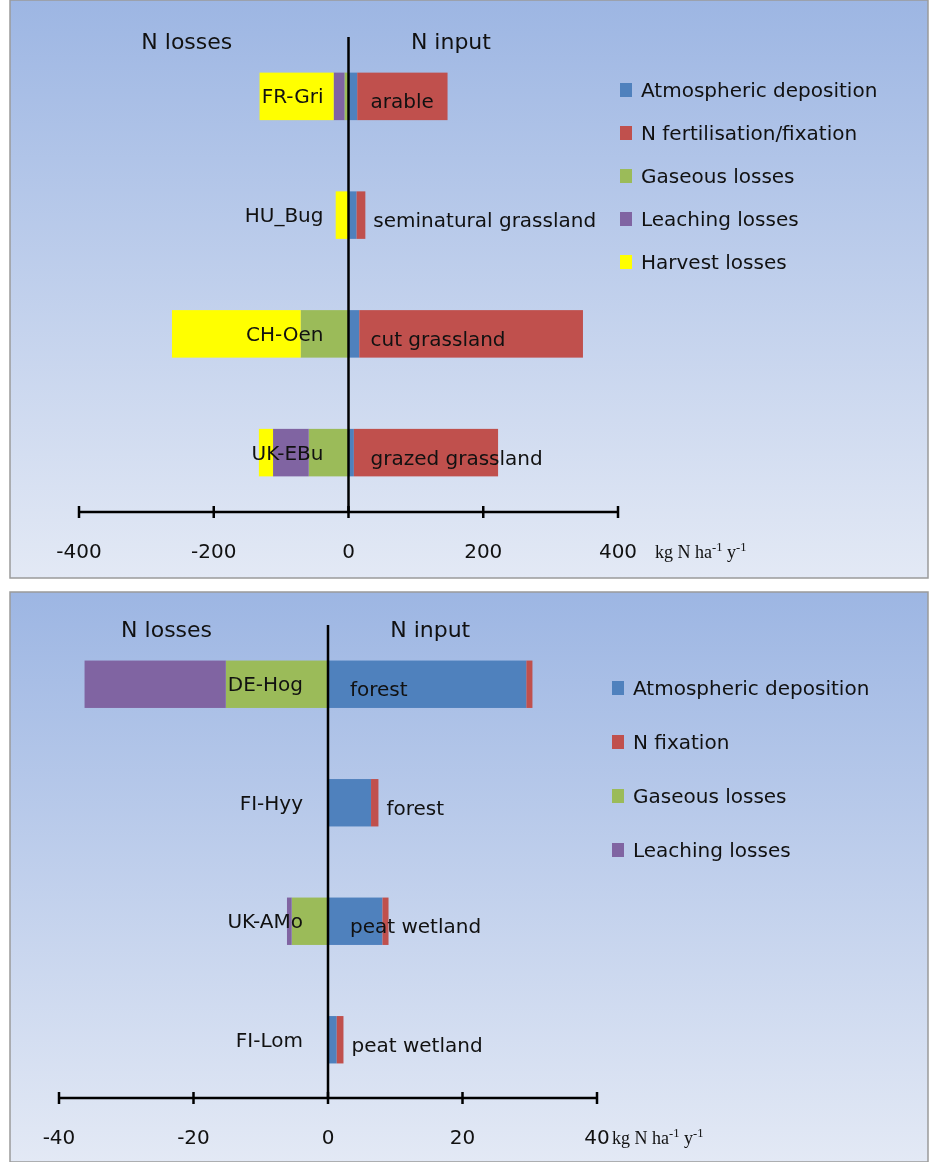 This screenshot has height=1162, width=929. I want to click on y-tick-label: FI-Lom, so click(269, 1039).